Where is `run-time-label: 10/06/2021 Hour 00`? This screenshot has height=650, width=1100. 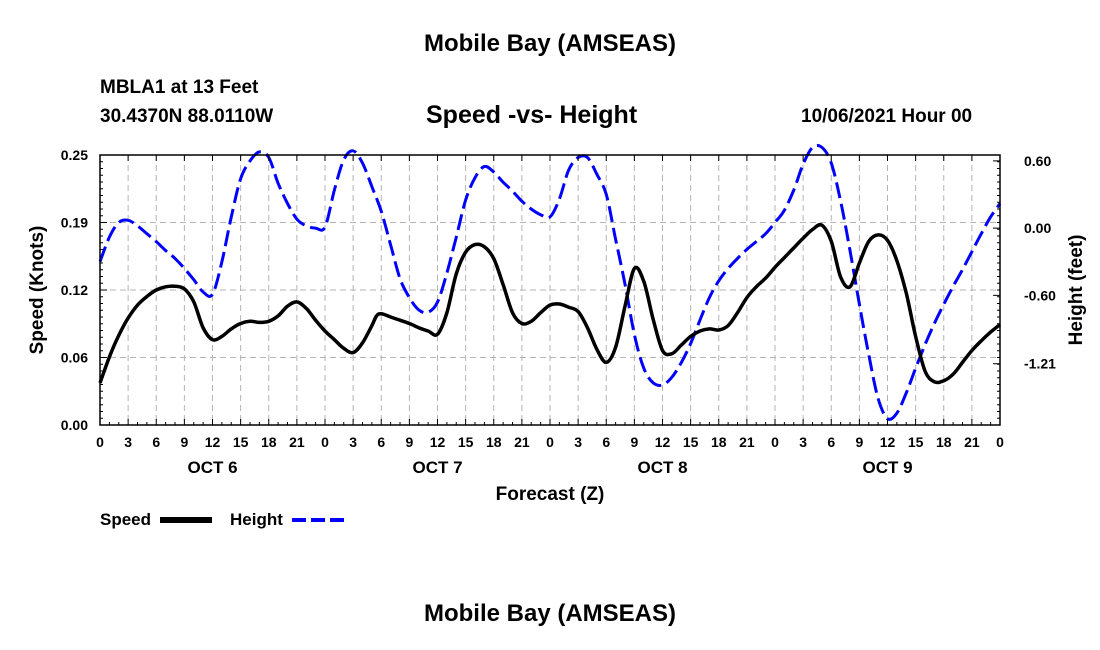
run-time-label: 10/06/2021 Hour 00 is located at coordinates (887, 116).